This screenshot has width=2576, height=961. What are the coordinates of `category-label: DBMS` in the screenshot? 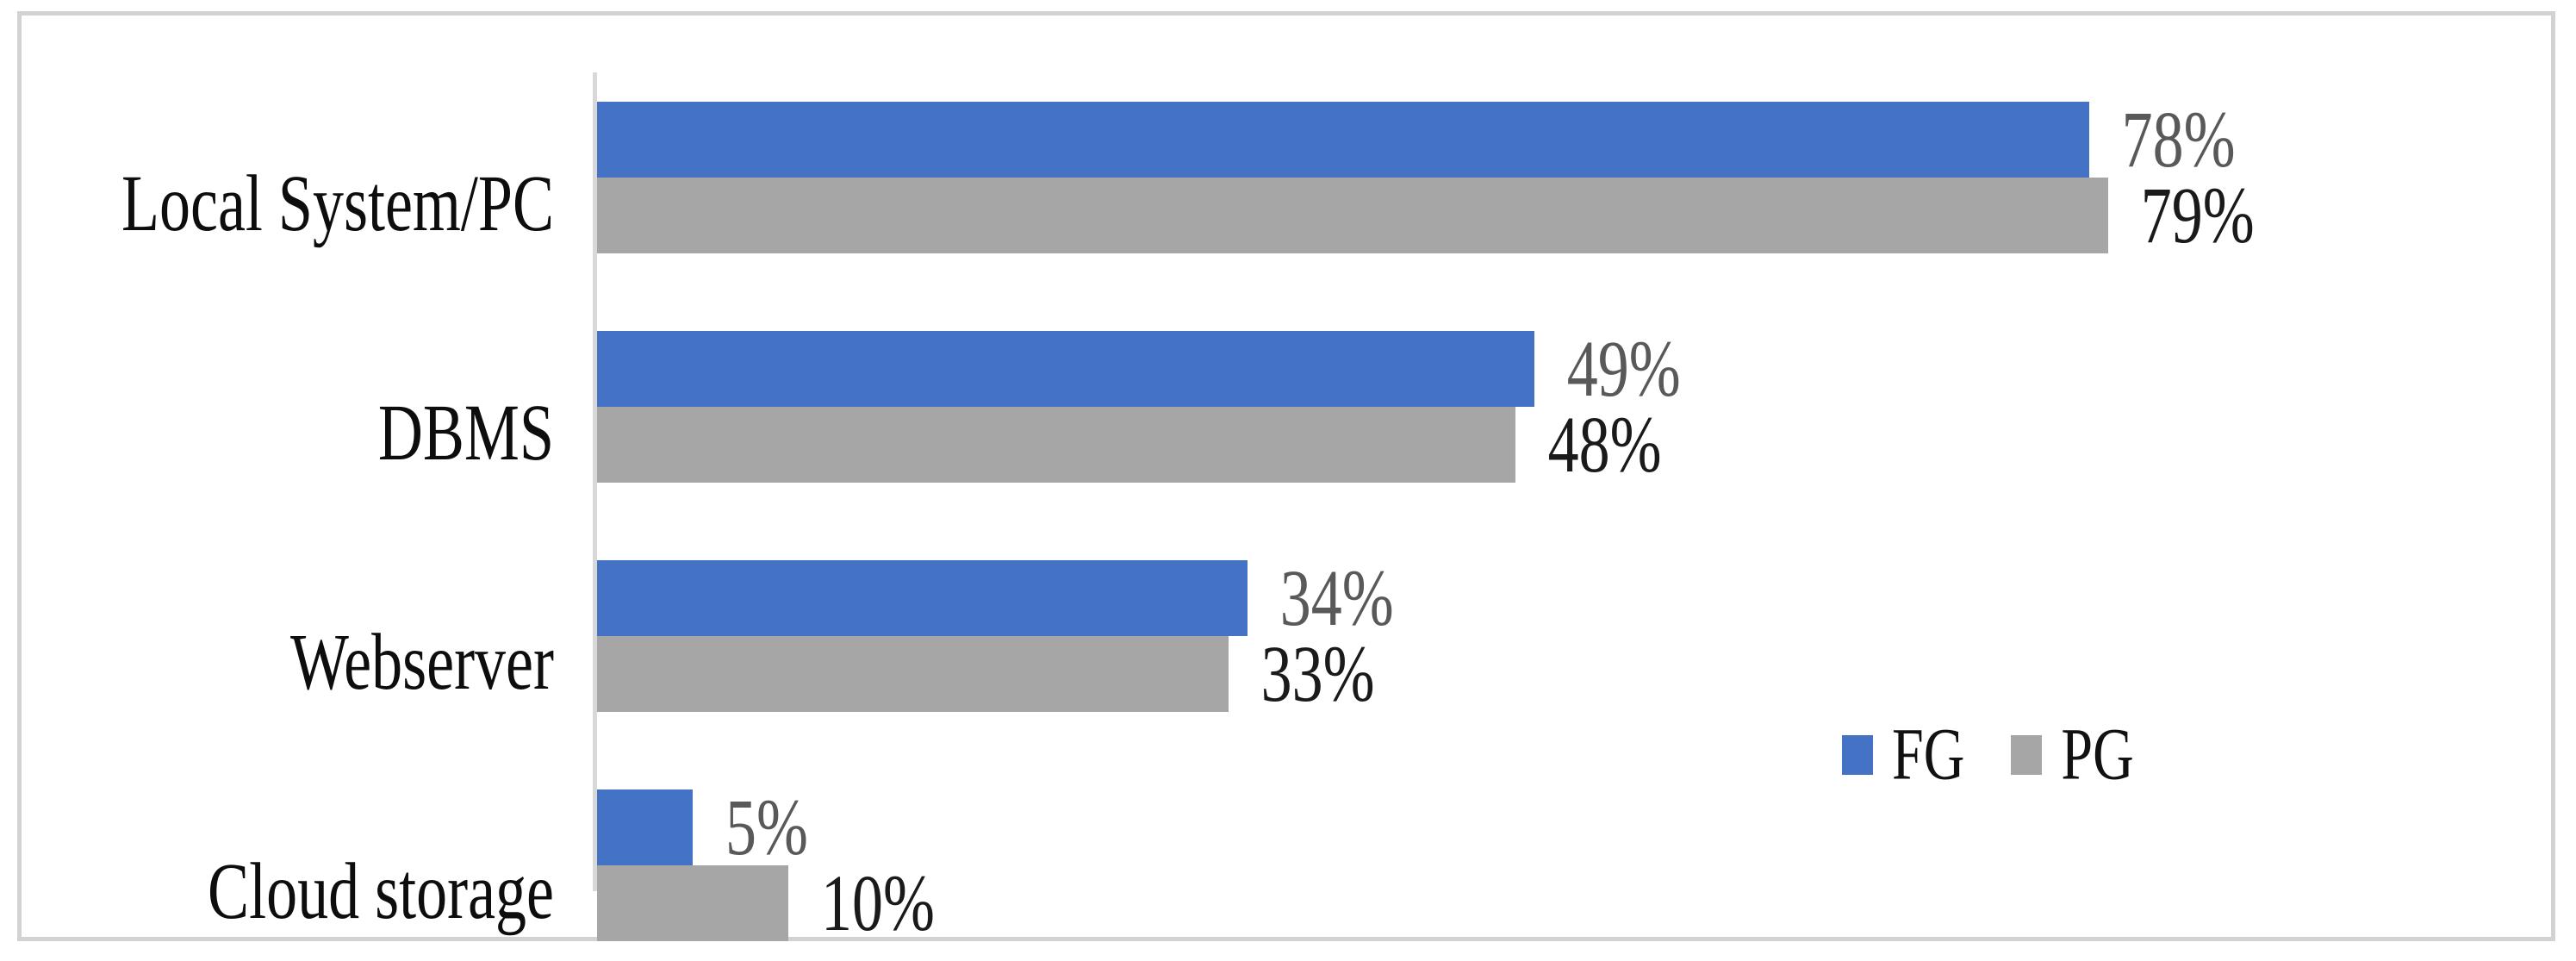 It's located at (465, 432).